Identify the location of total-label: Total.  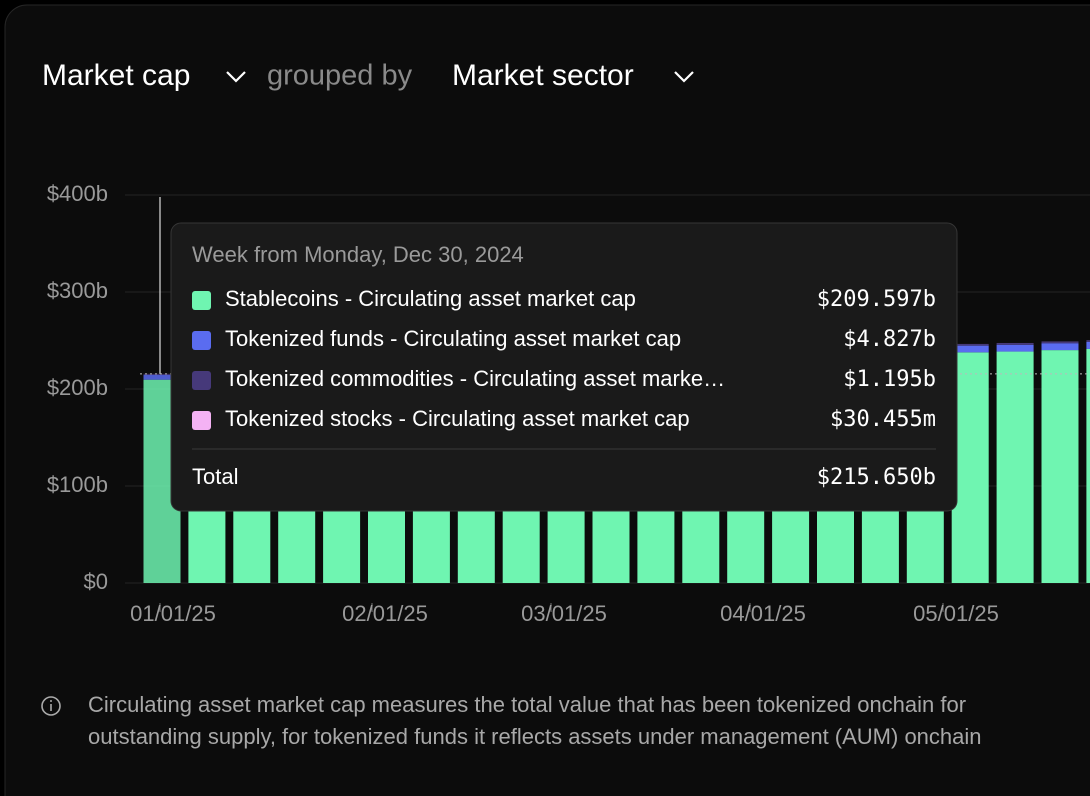
(215, 476).